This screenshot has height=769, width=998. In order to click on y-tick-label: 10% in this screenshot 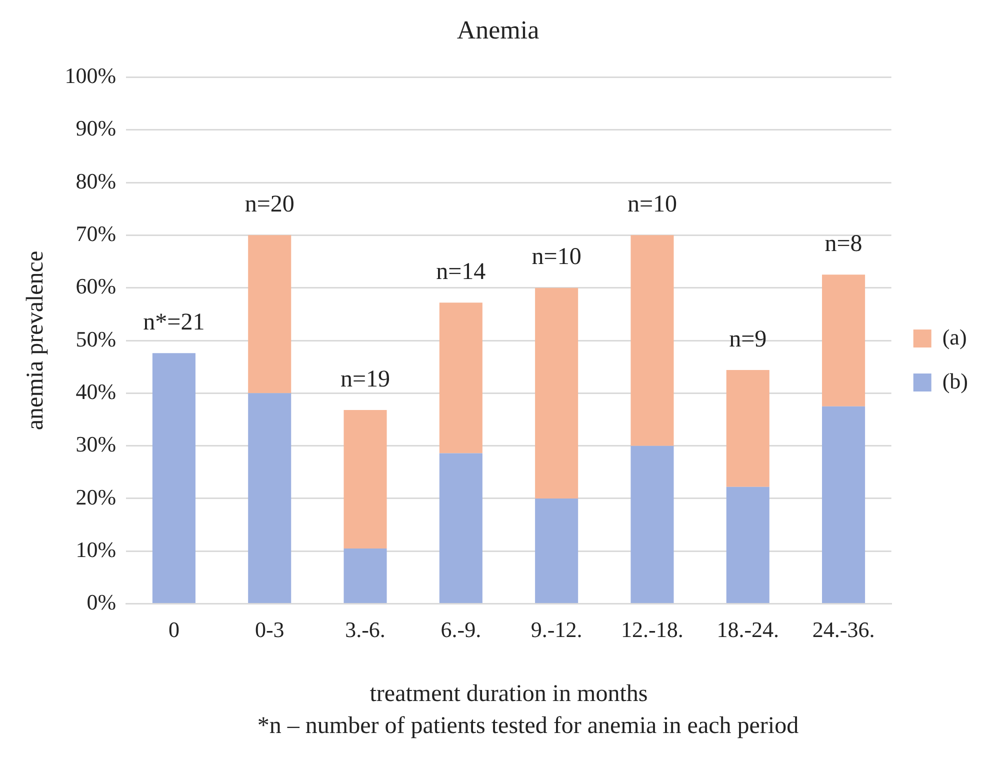, I will do `click(96, 549)`.